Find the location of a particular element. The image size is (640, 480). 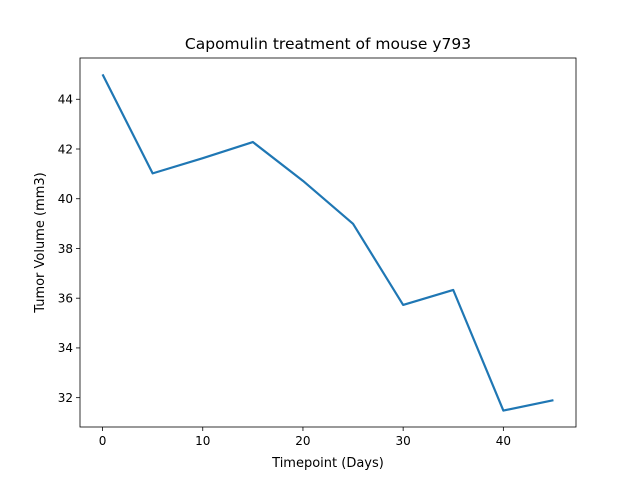

x-tick-label: 20 is located at coordinates (302, 441).